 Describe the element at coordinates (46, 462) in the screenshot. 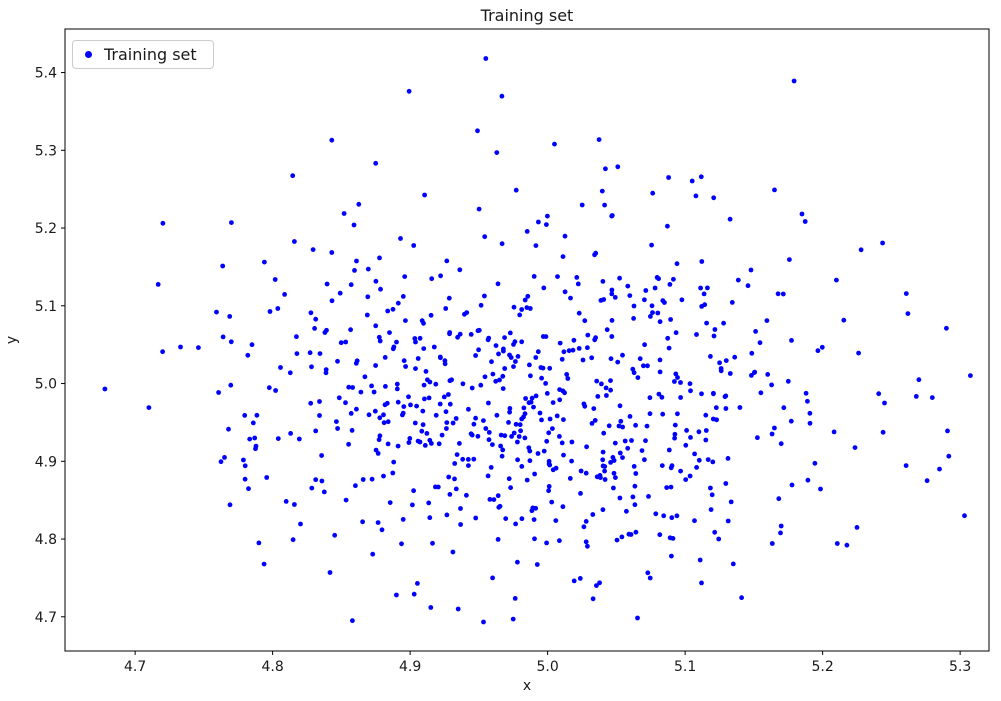

I see `y-tick-label: 4.9` at that location.